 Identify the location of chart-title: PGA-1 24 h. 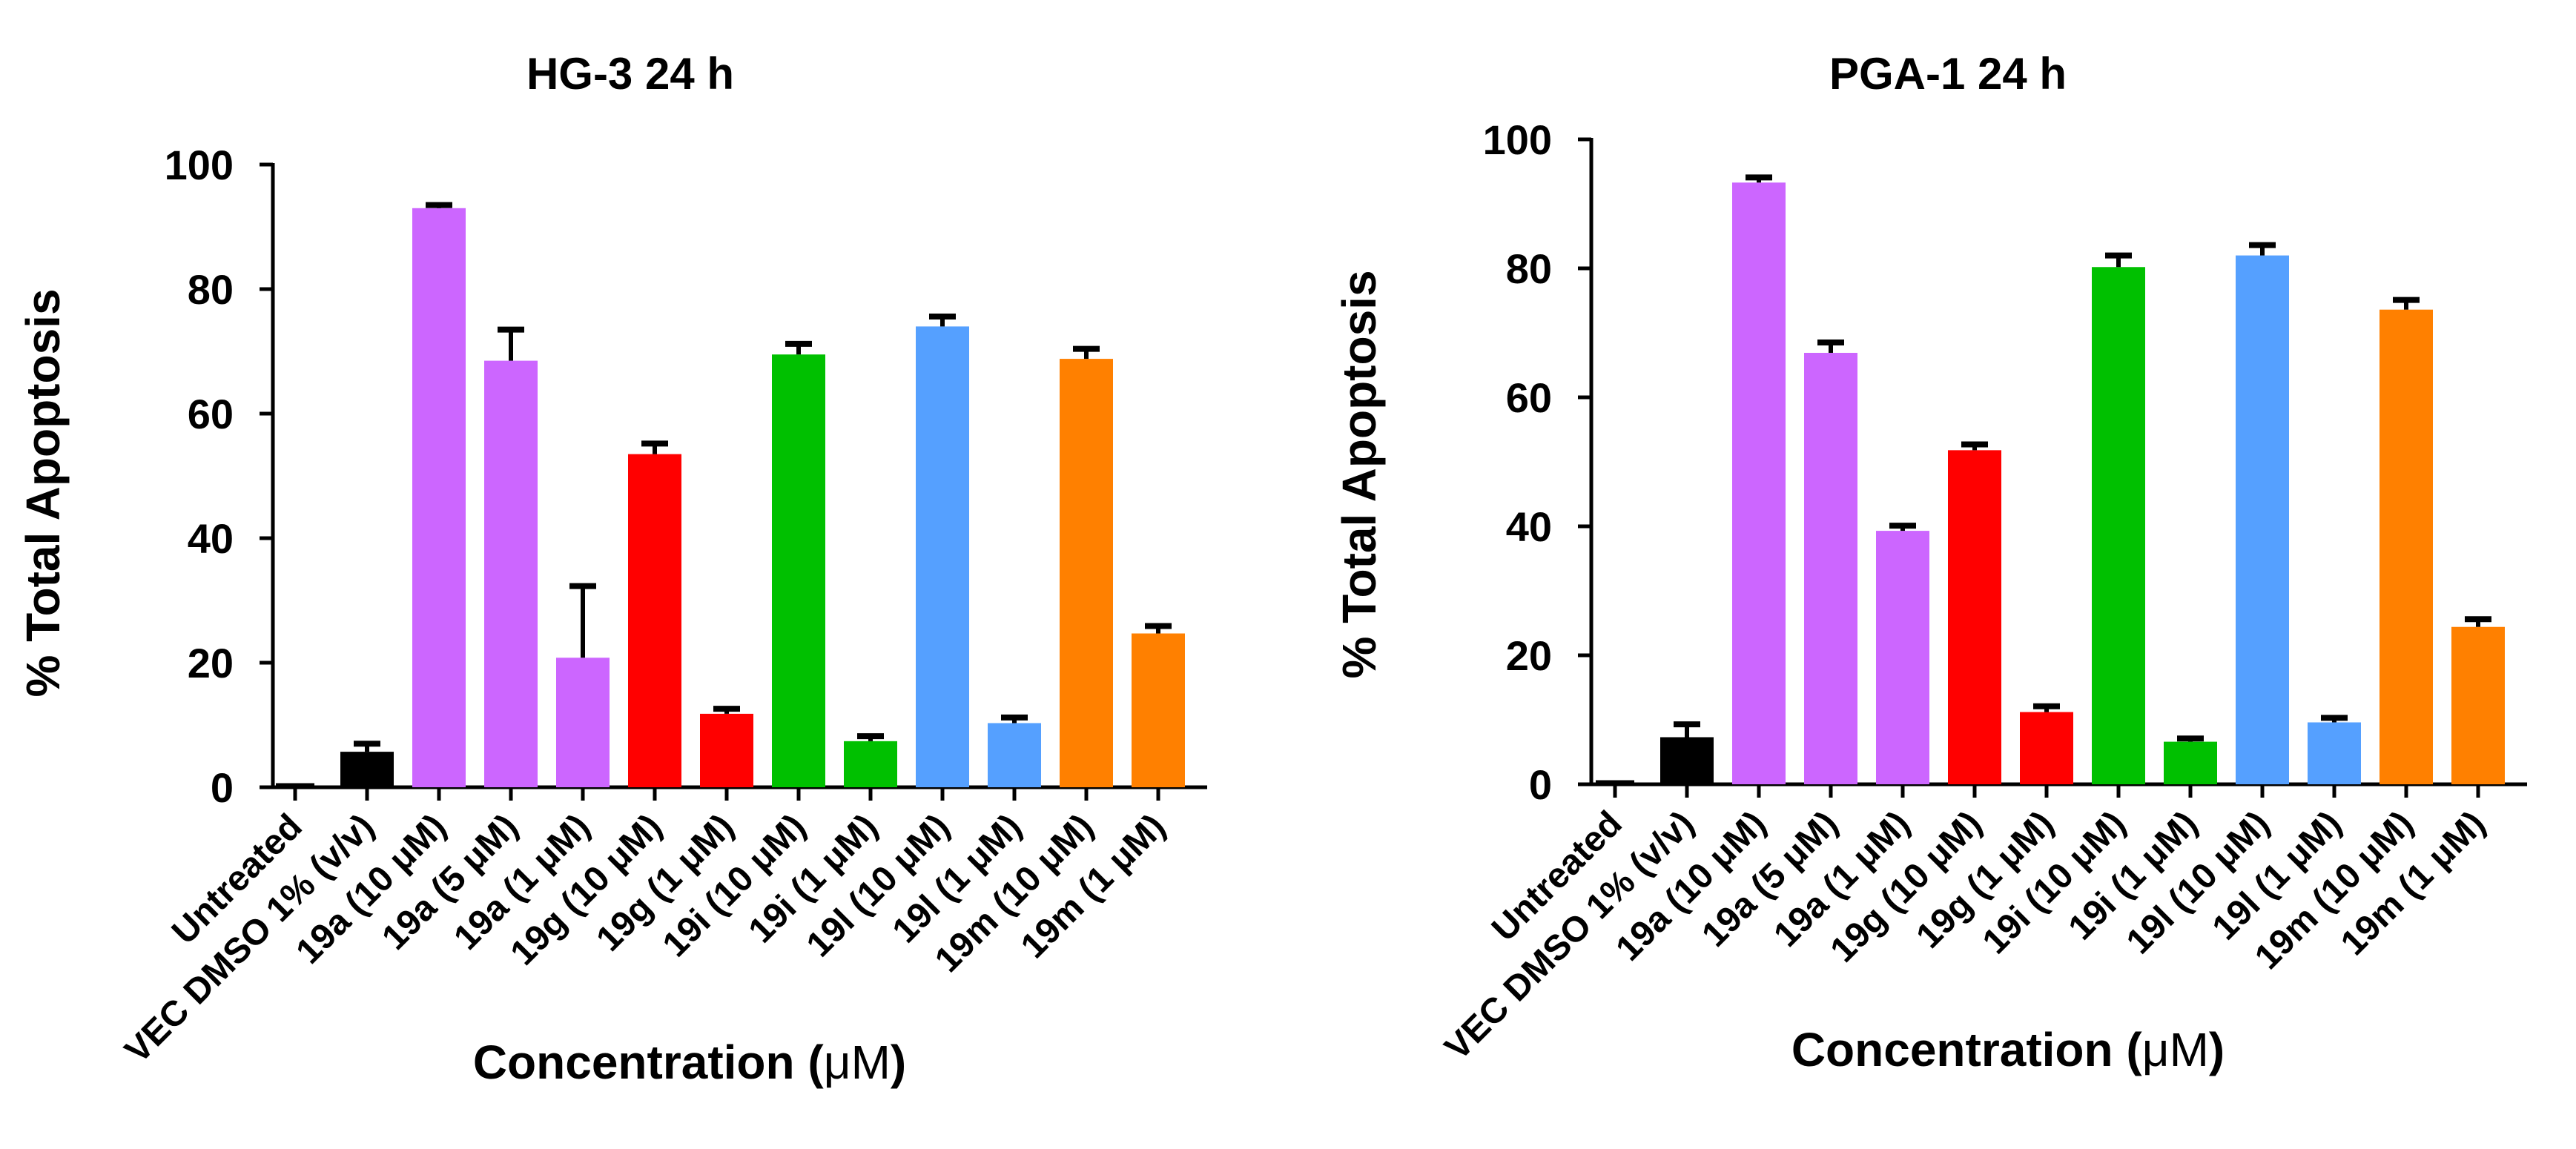
(1948, 74).